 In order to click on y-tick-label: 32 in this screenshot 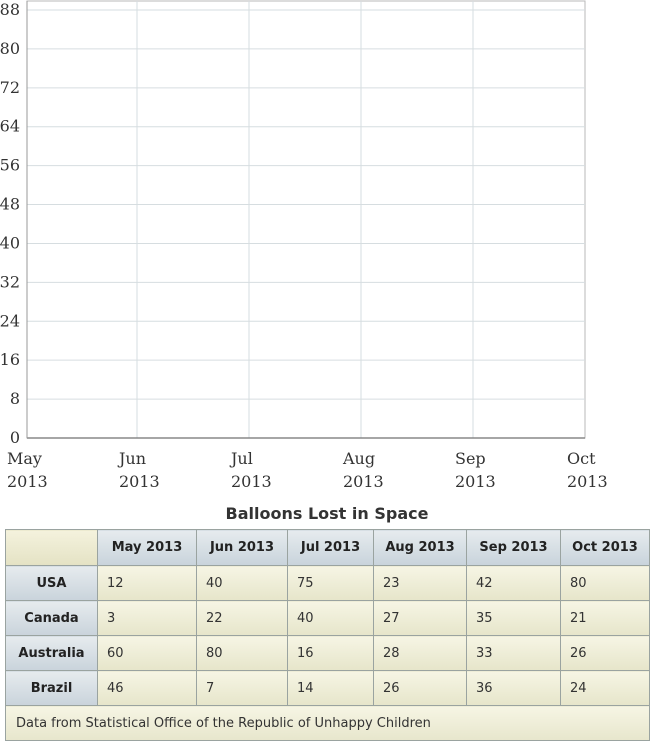, I will do `click(10, 281)`.